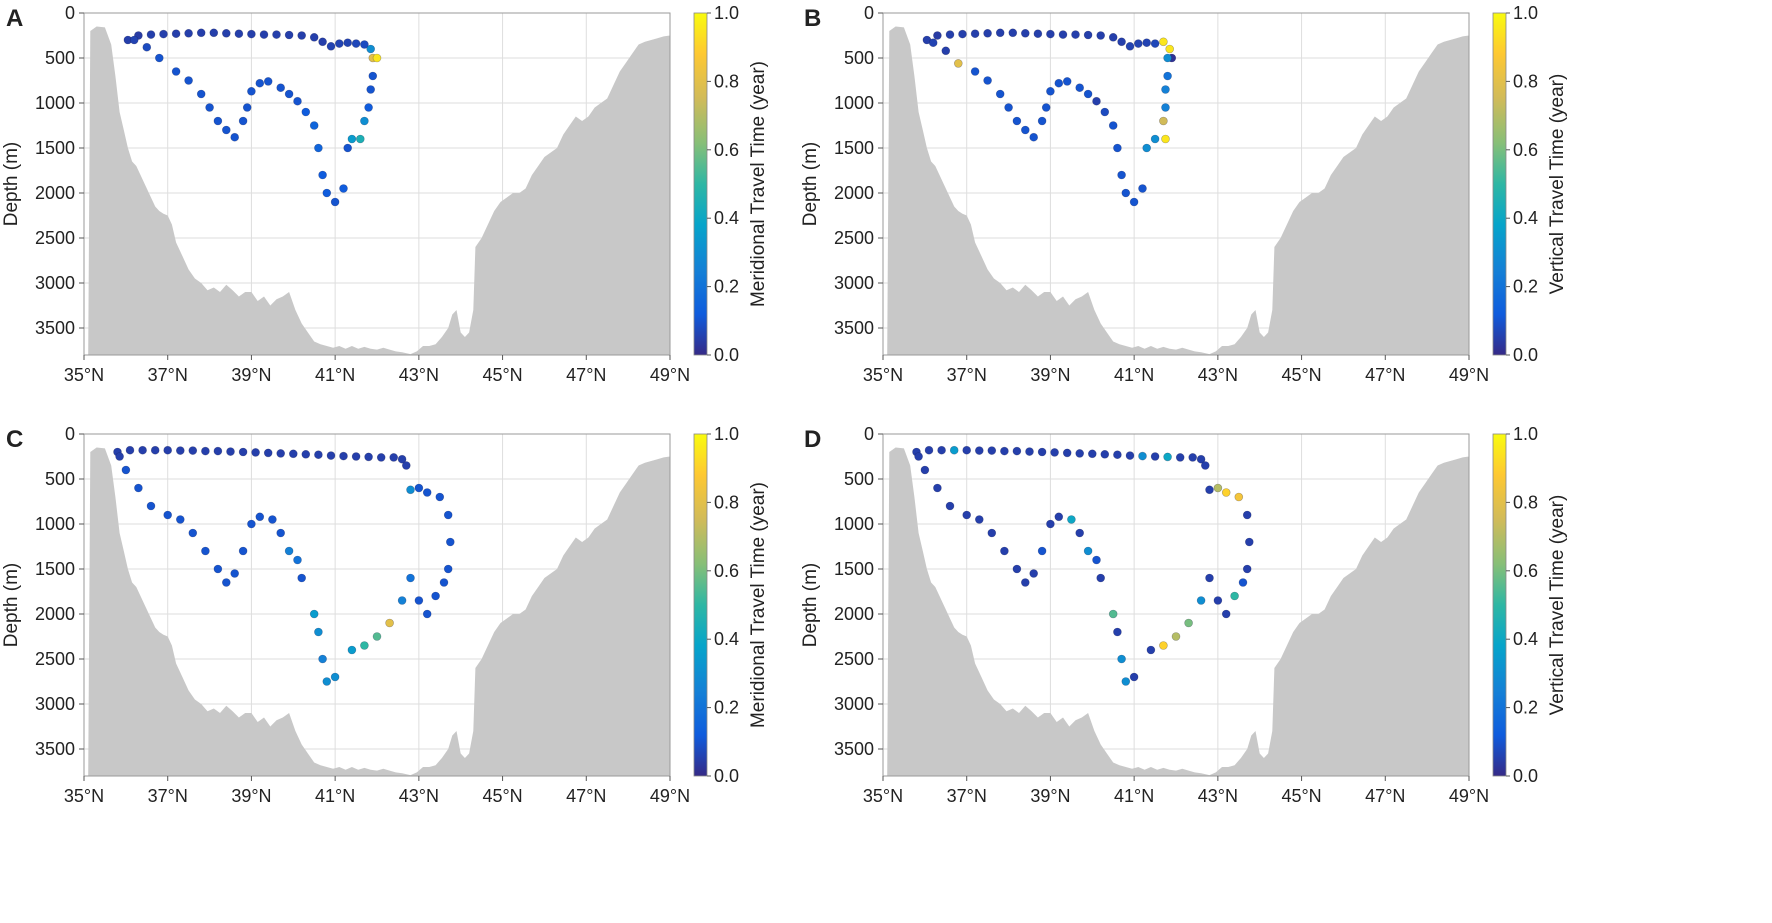 The height and width of the screenshot is (923, 1772). I want to click on colorbar-tick-label: 0.0, so click(726, 776).